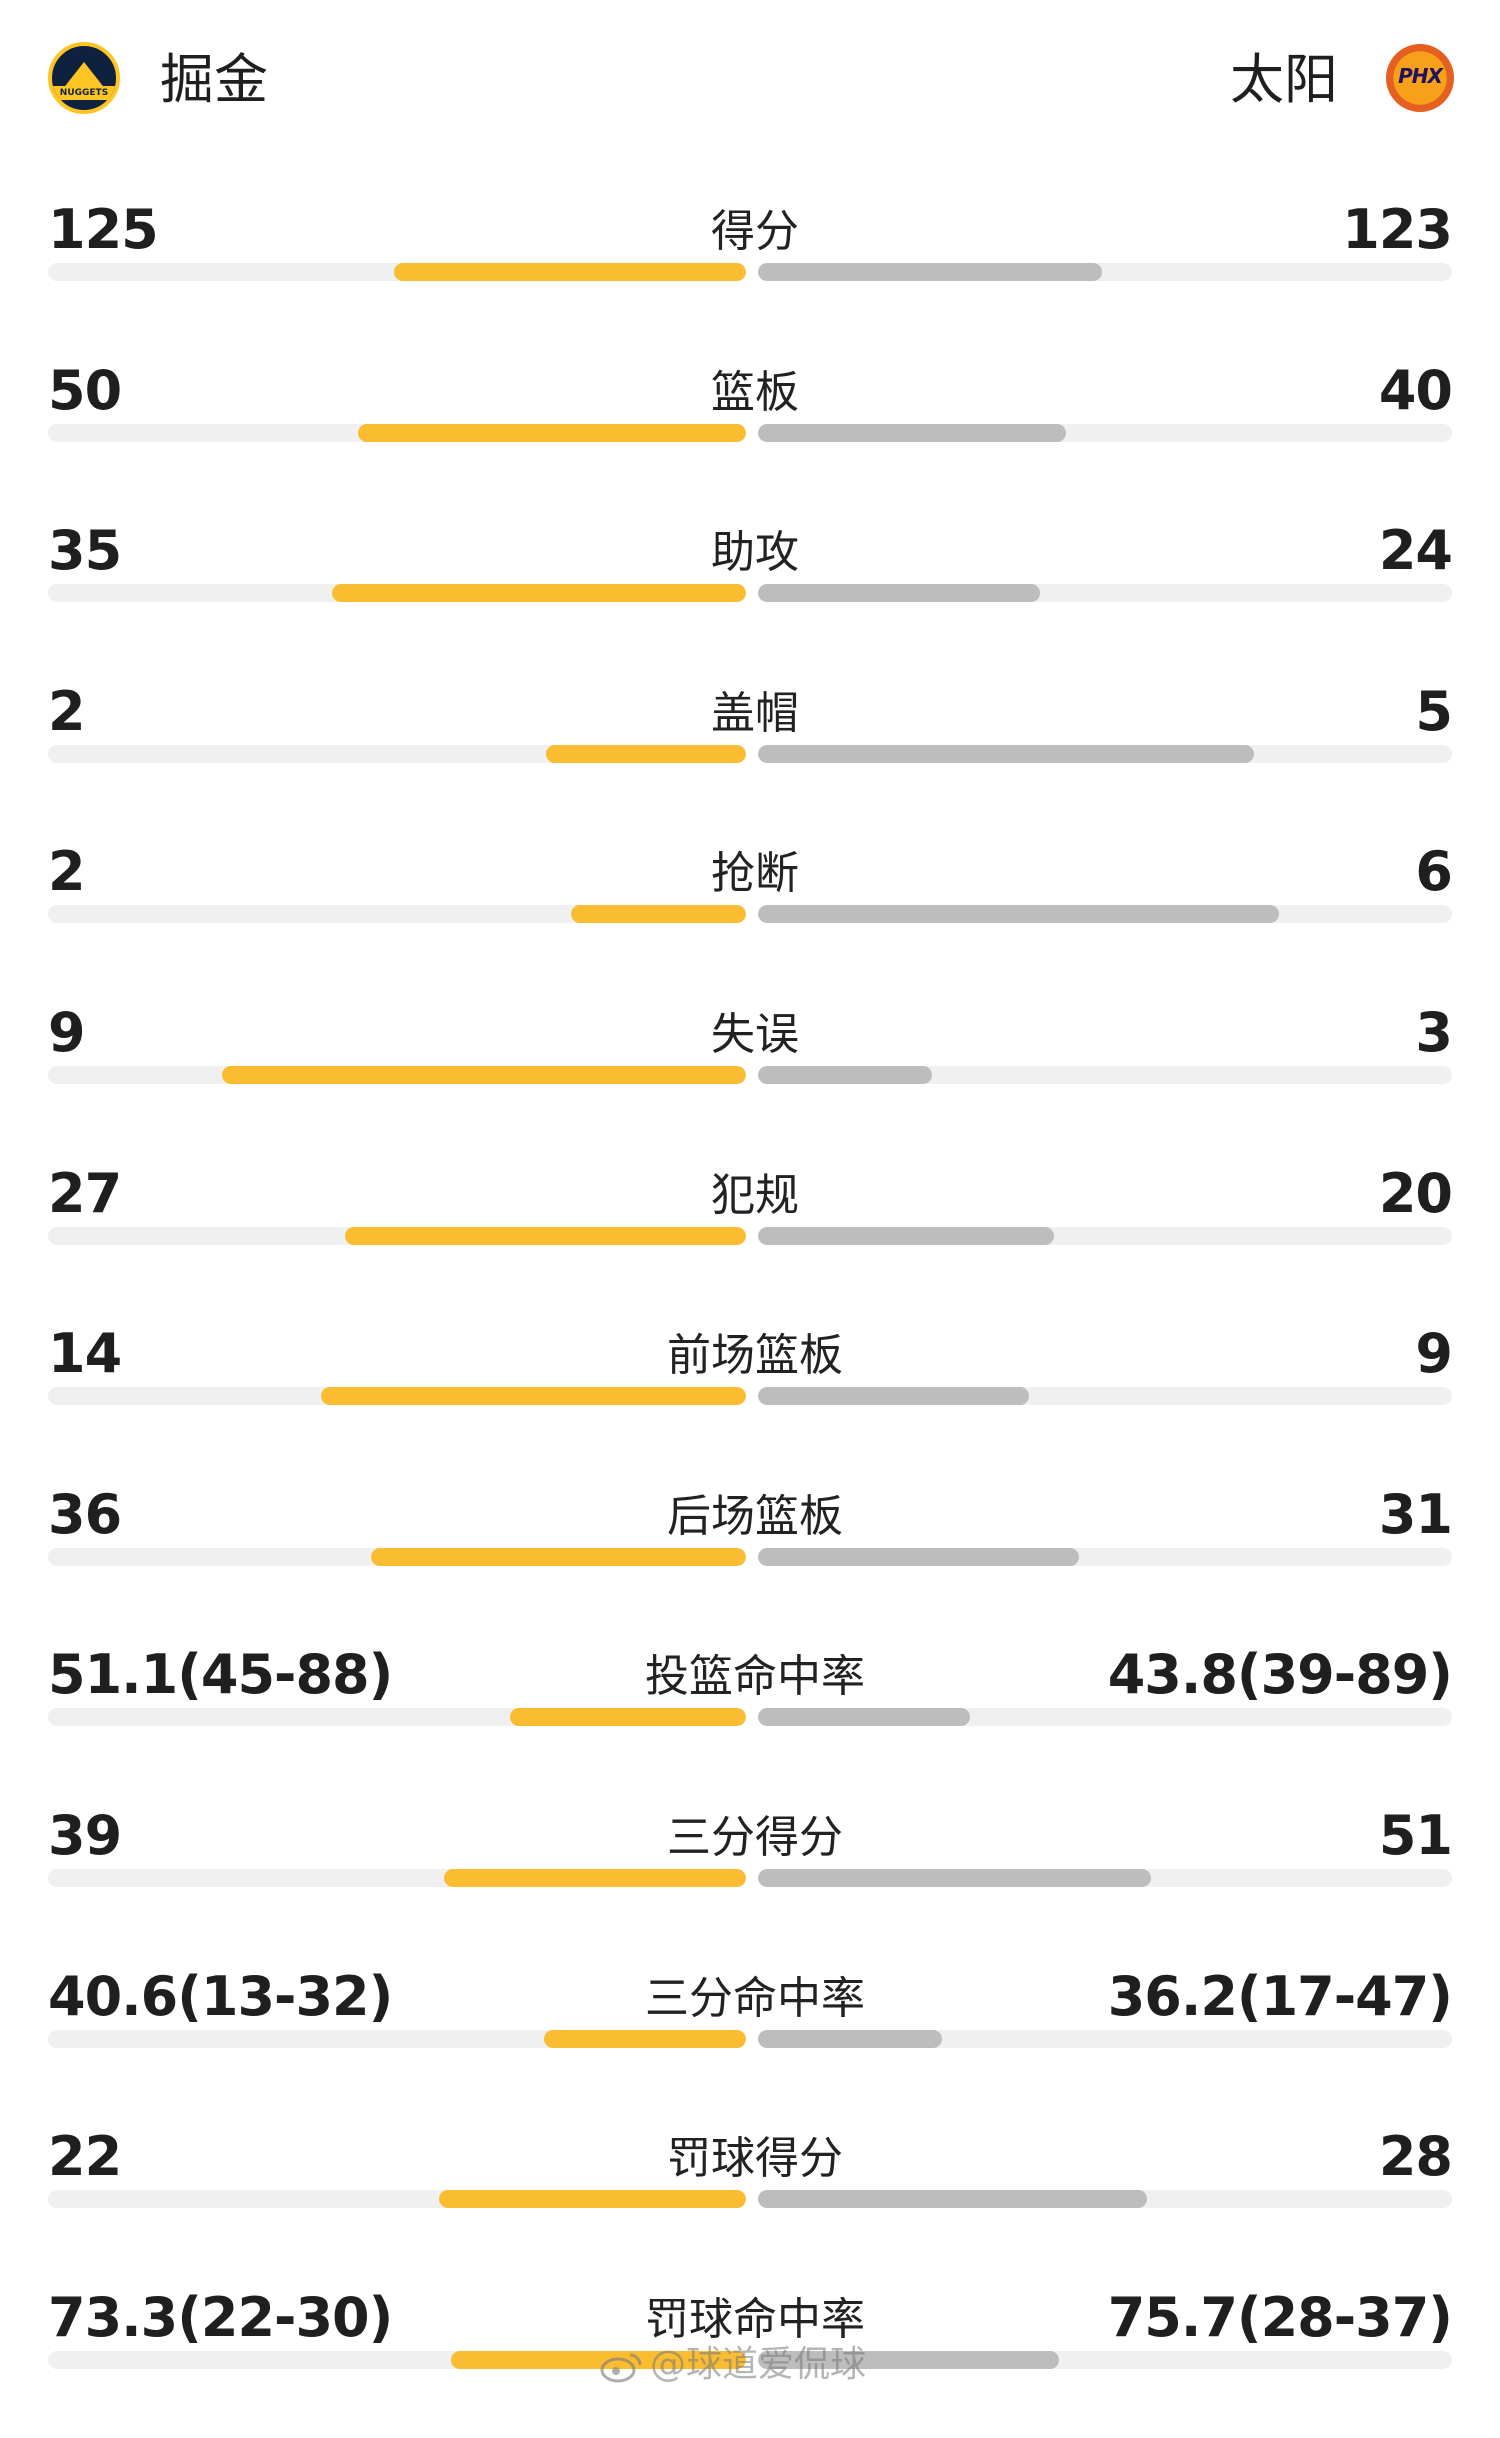 The image size is (1500, 2438). What do you see at coordinates (750, 1234) in the screenshot?
I see `stat-row: 27 犯规 20` at bounding box center [750, 1234].